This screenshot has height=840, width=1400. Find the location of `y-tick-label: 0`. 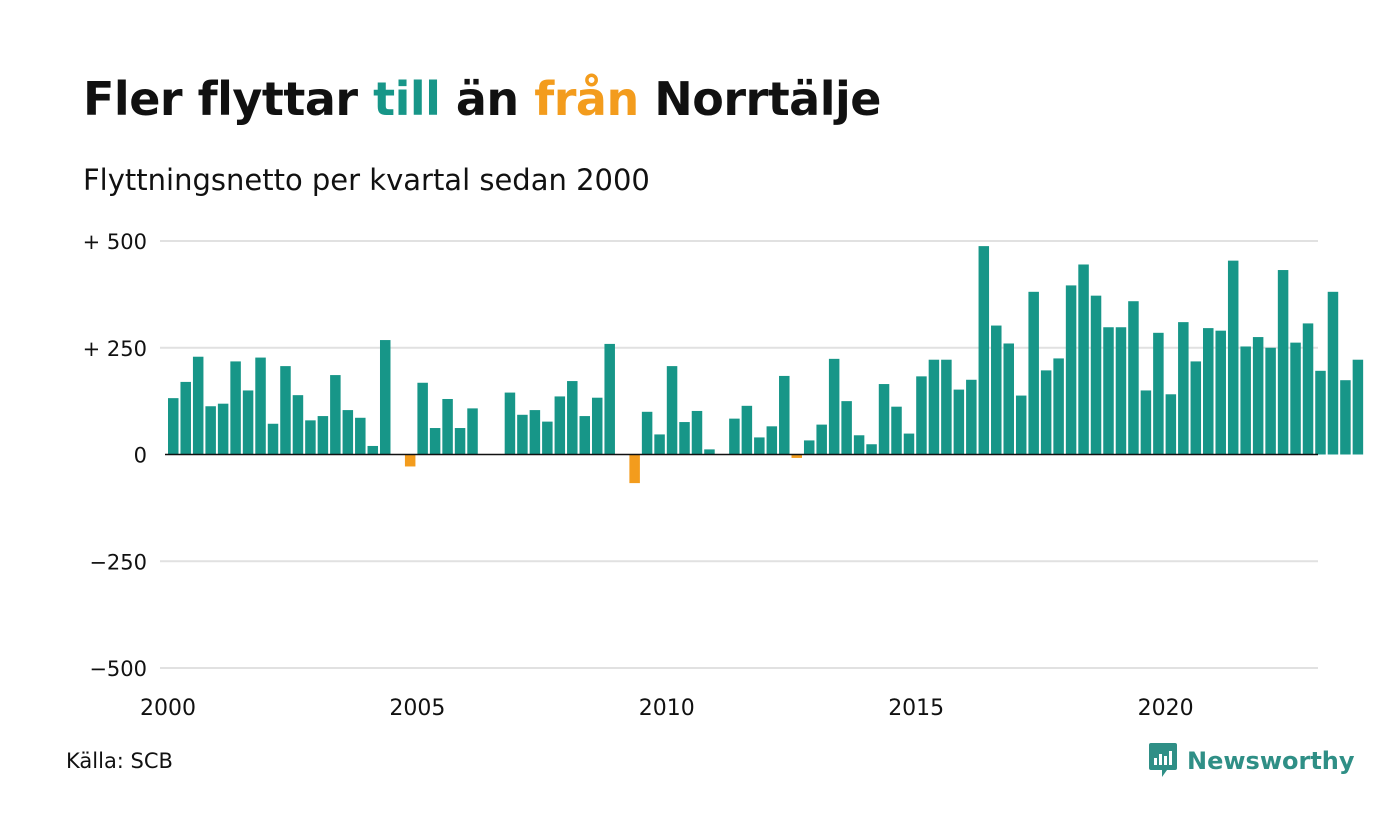

y-tick-label: 0 is located at coordinates (140, 456).